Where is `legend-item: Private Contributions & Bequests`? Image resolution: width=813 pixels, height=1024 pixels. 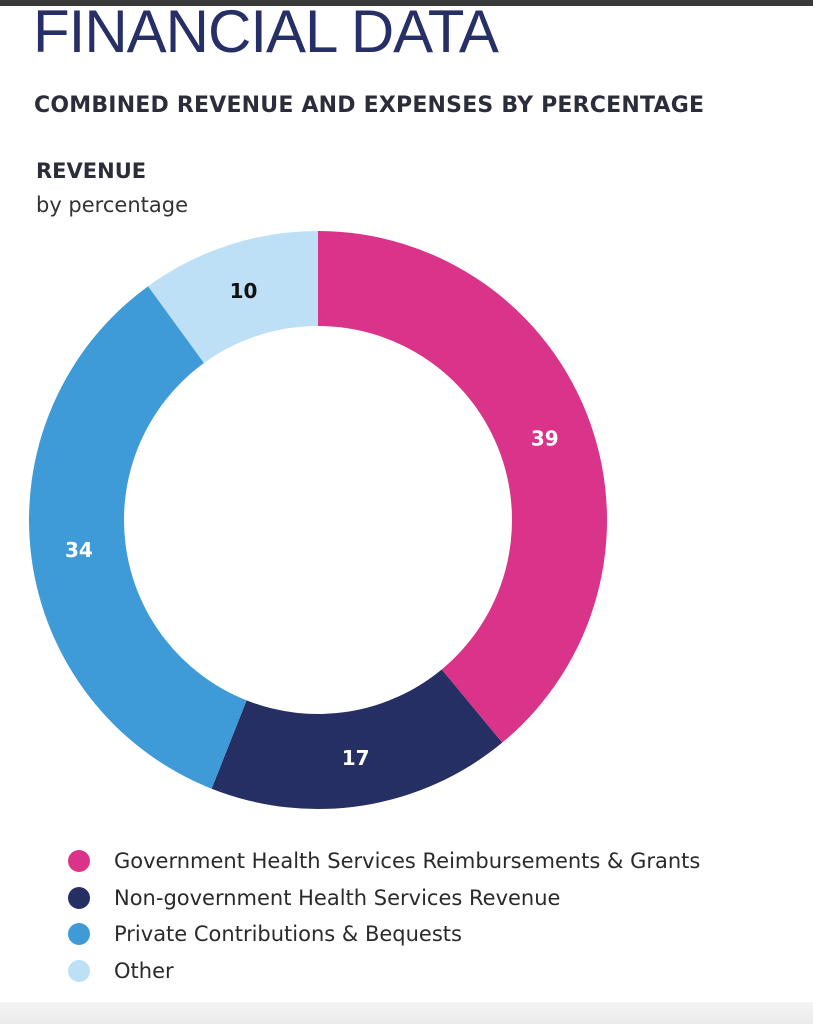
legend-item: Private Contributions & Bequests is located at coordinates (384, 934).